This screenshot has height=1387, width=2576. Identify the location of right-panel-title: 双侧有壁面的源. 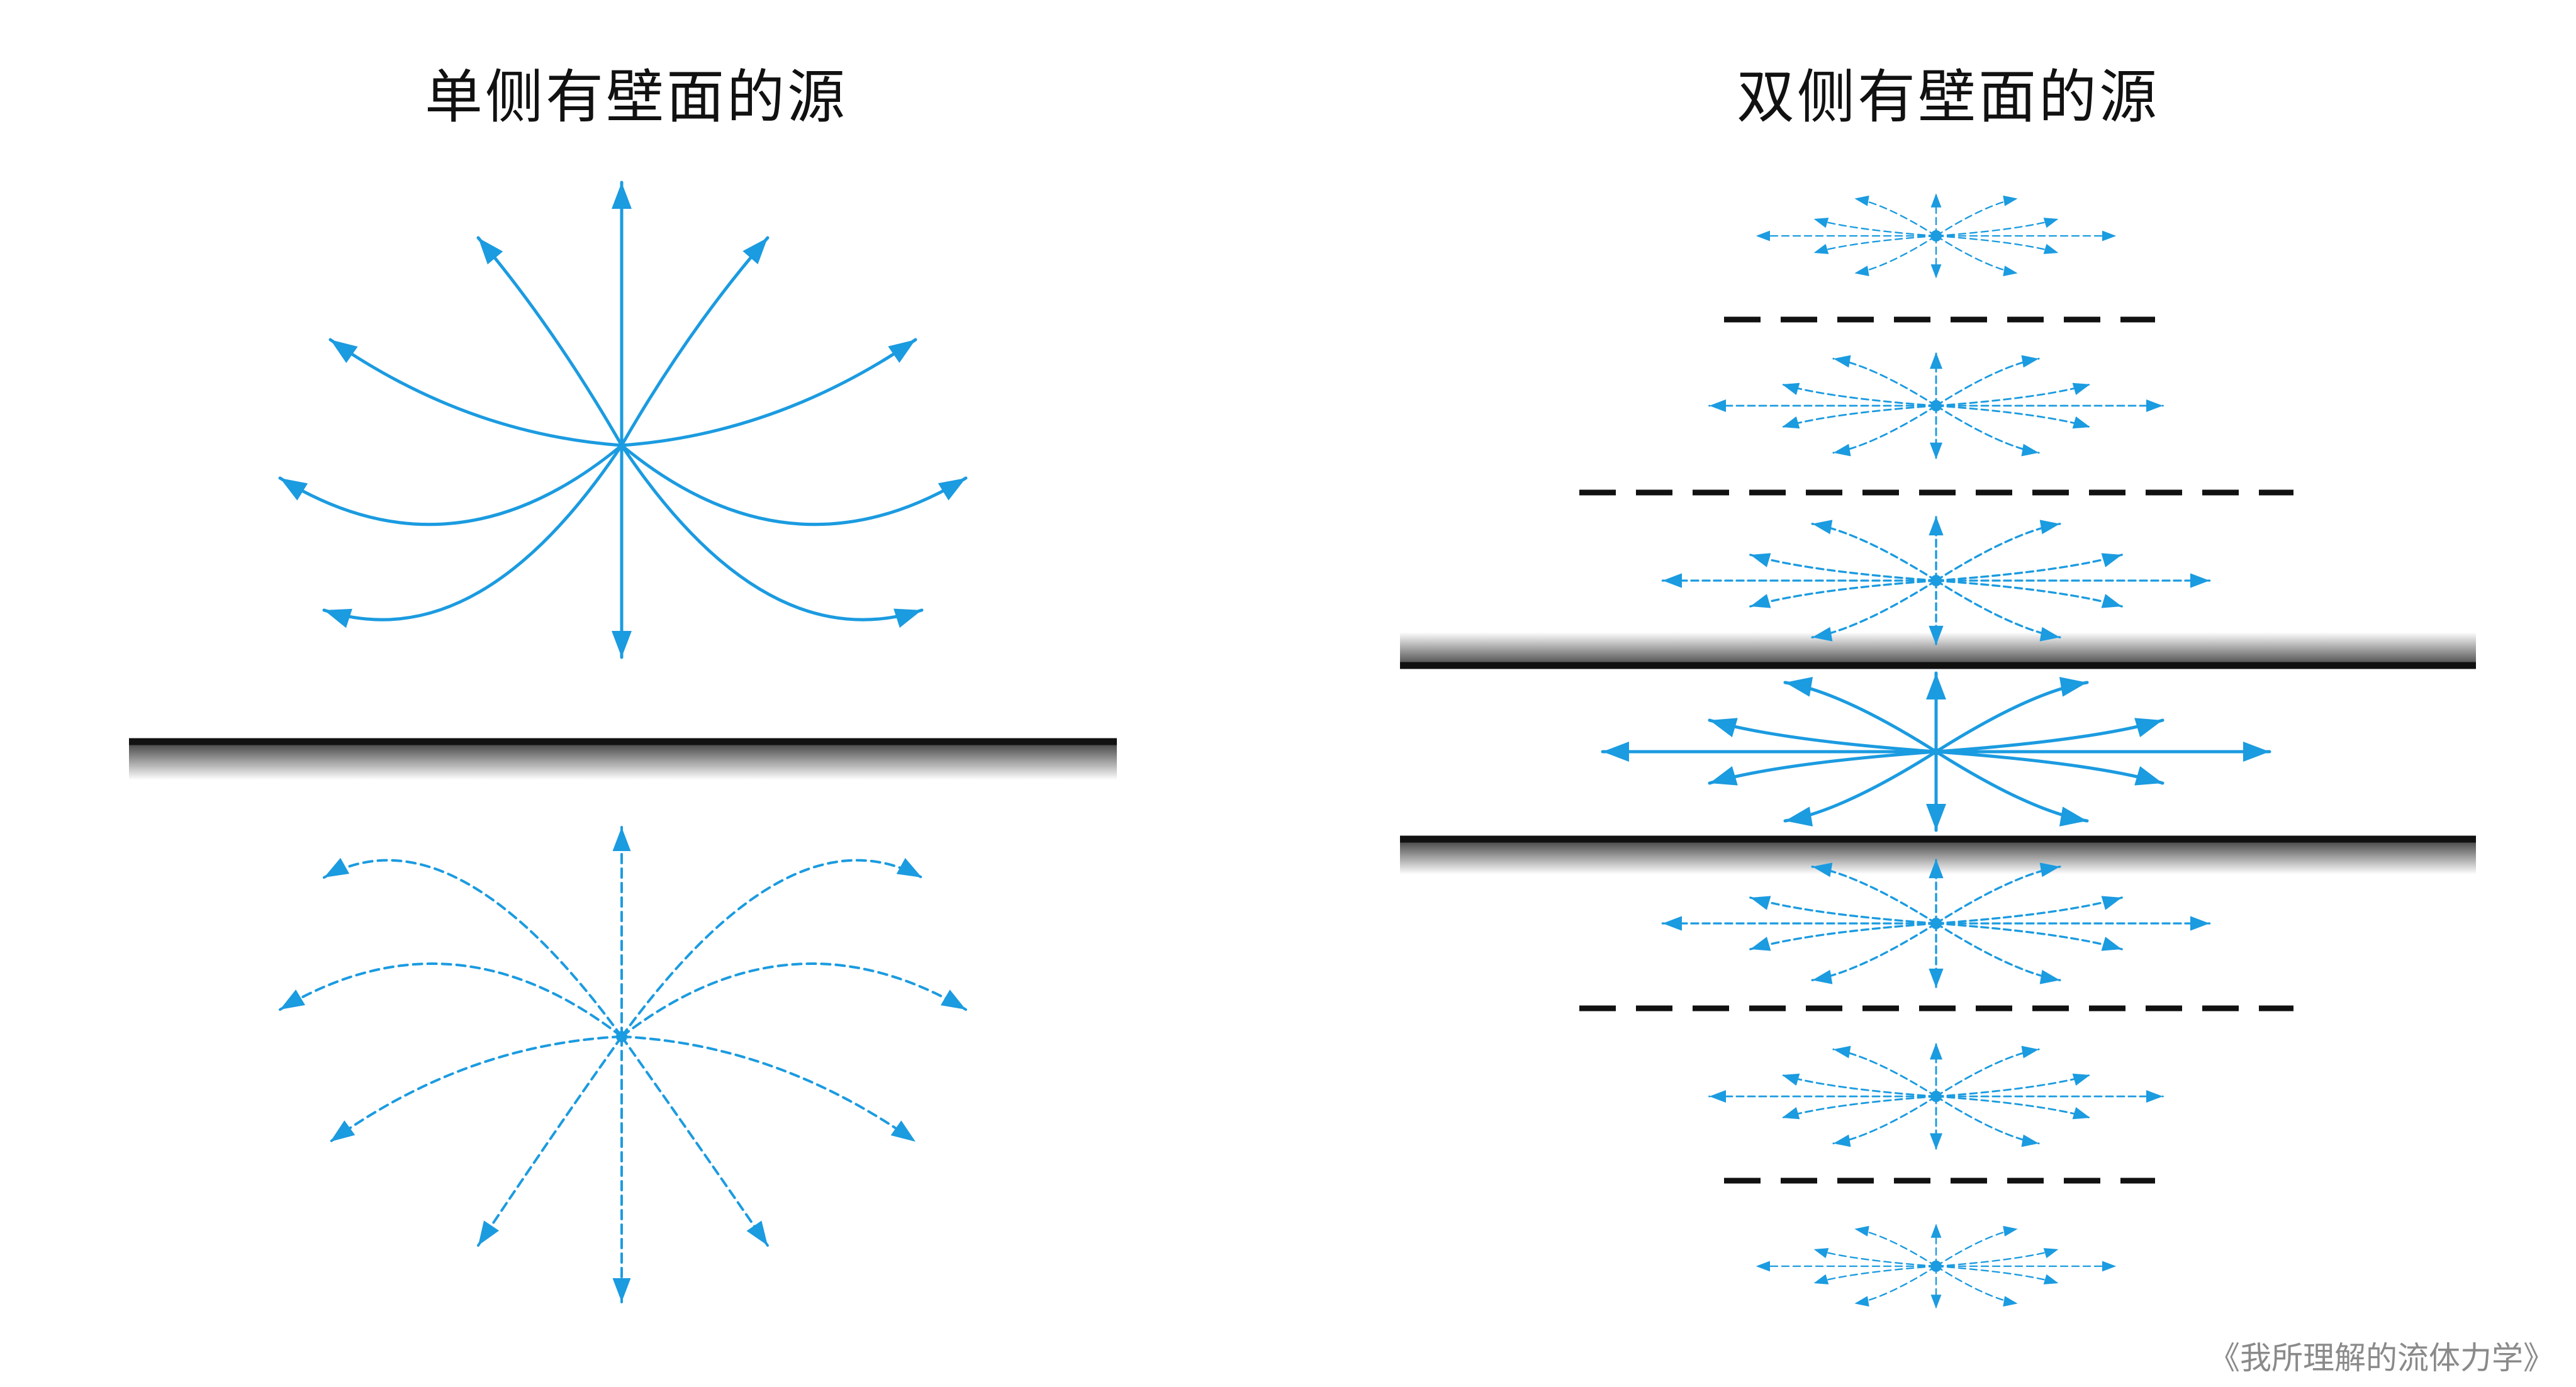
(1948, 97).